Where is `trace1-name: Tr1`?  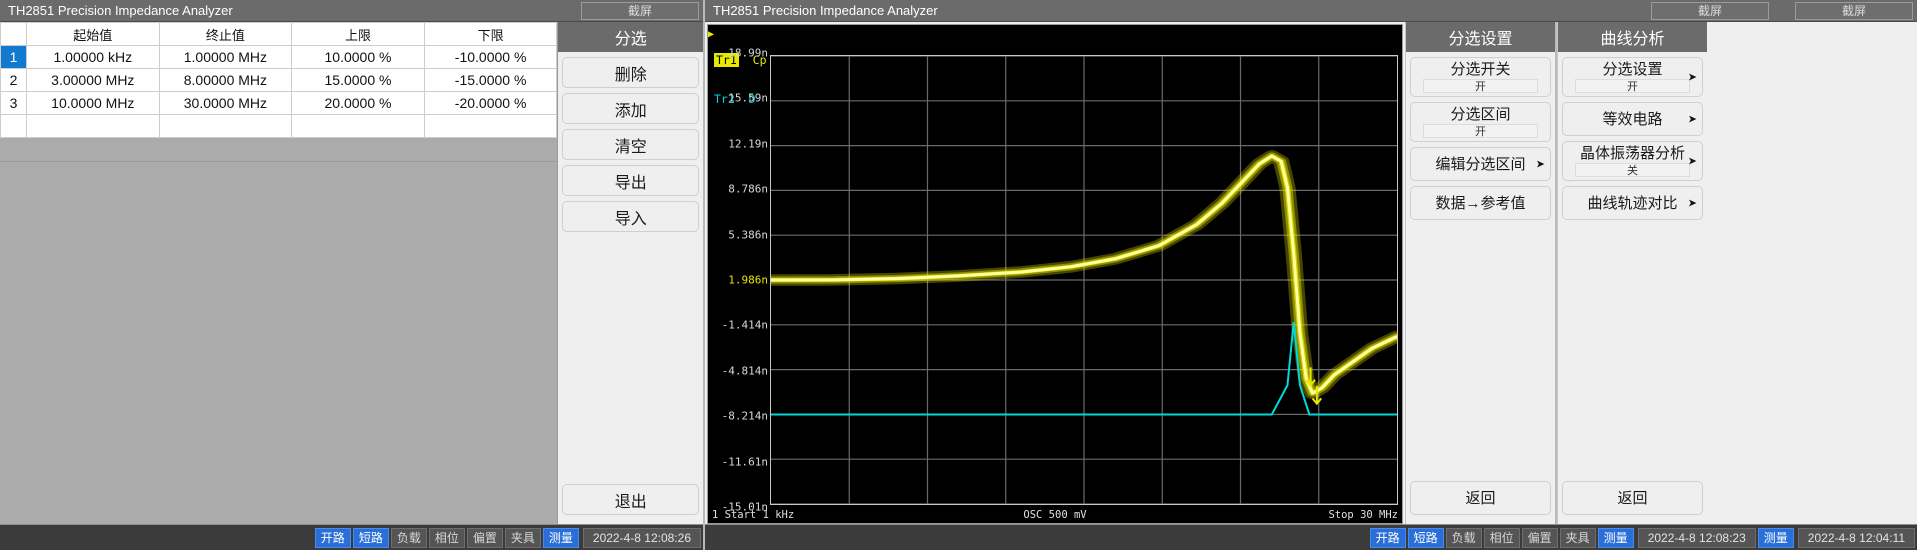 trace1-name: Tr1 is located at coordinates (726, 60).